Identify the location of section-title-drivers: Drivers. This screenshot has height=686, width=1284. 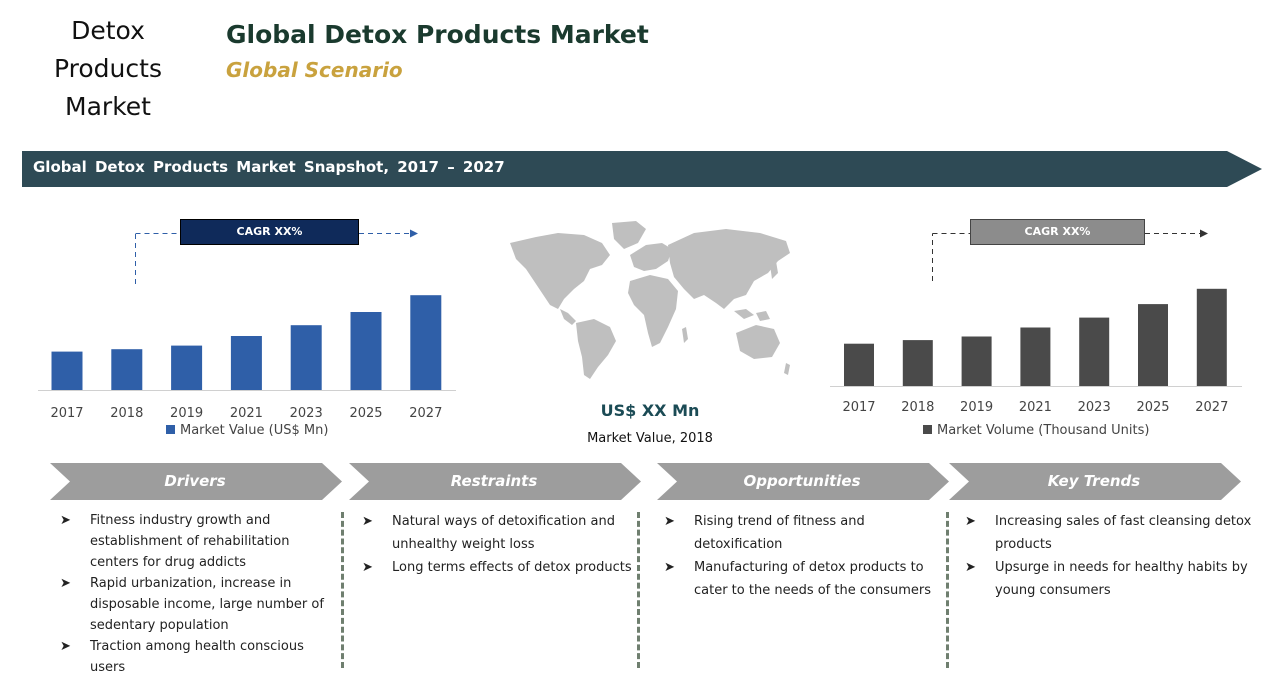
(195, 481).